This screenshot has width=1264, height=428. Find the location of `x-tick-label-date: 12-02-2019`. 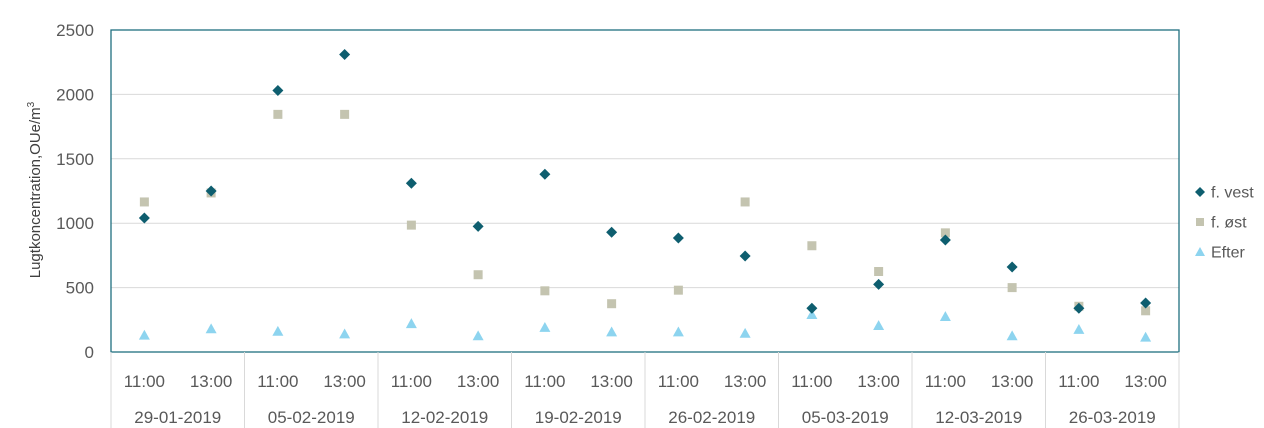

x-tick-label-date: 12-02-2019 is located at coordinates (444, 417).